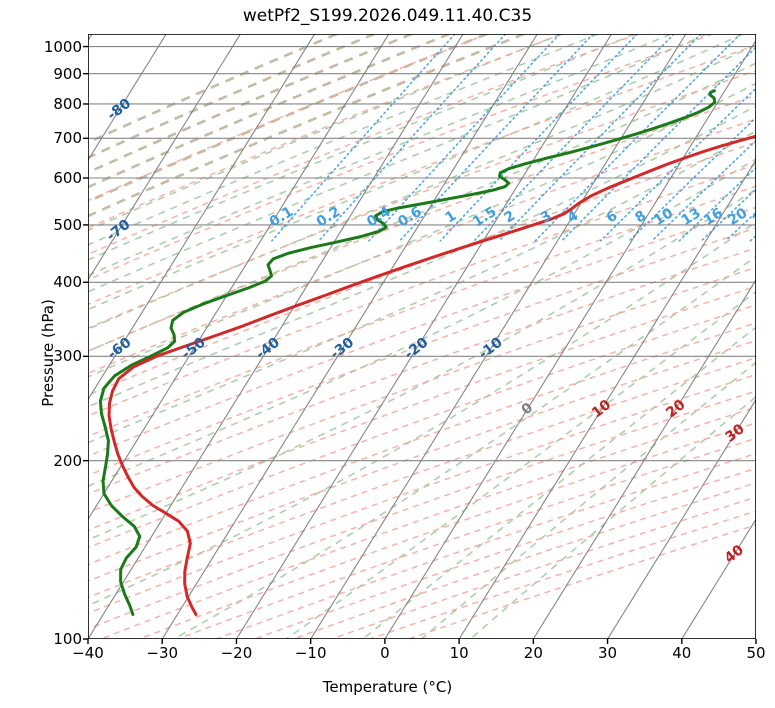  What do you see at coordinates (459, 653) in the screenshot?
I see `x-tick-label: 10` at bounding box center [459, 653].